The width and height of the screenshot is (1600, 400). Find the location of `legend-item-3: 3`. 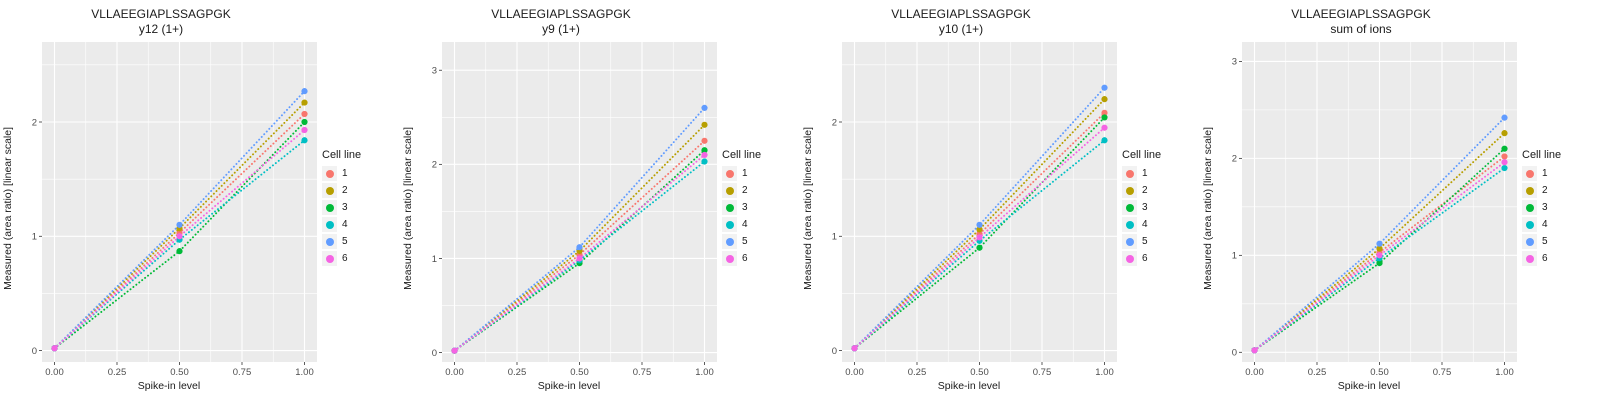

legend-item-3: 3 is located at coordinates (361, 207).